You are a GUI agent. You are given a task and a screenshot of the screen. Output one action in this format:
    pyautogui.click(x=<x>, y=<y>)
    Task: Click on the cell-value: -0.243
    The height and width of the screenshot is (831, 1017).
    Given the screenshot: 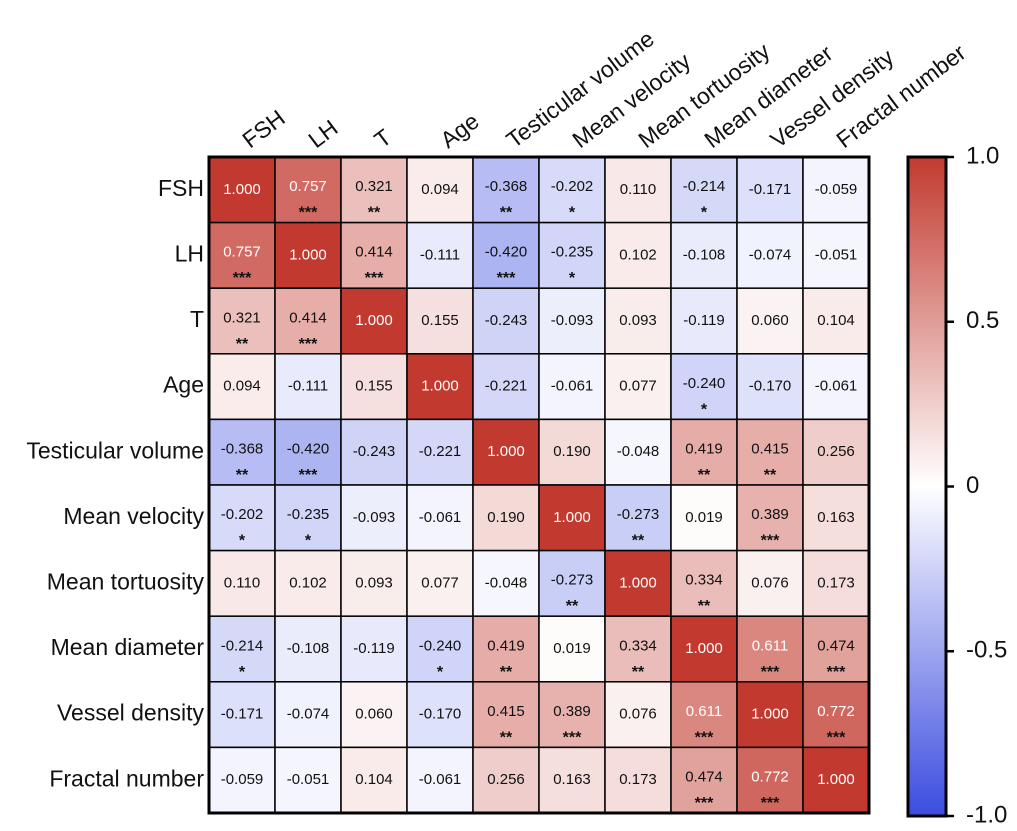 What is the action you would take?
    pyautogui.click(x=374, y=451)
    